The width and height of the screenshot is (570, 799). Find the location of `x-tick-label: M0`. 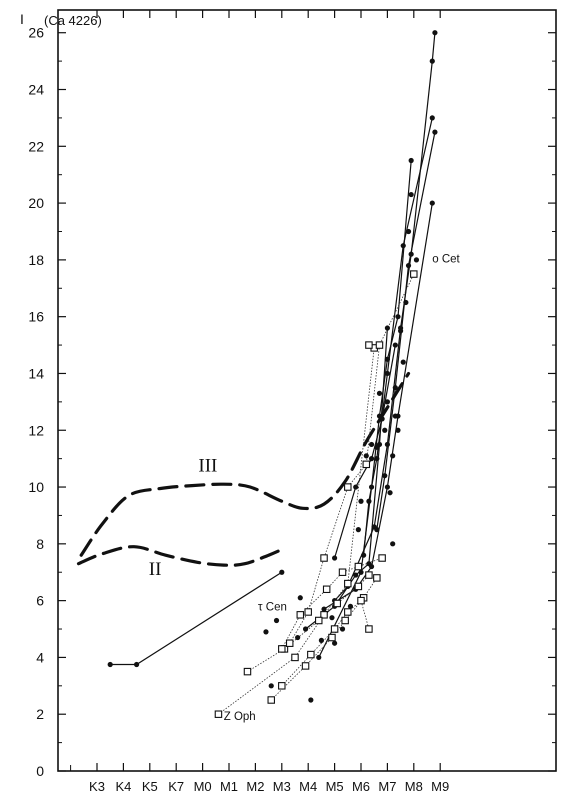

x-tick-label: M0 is located at coordinates (203, 786).